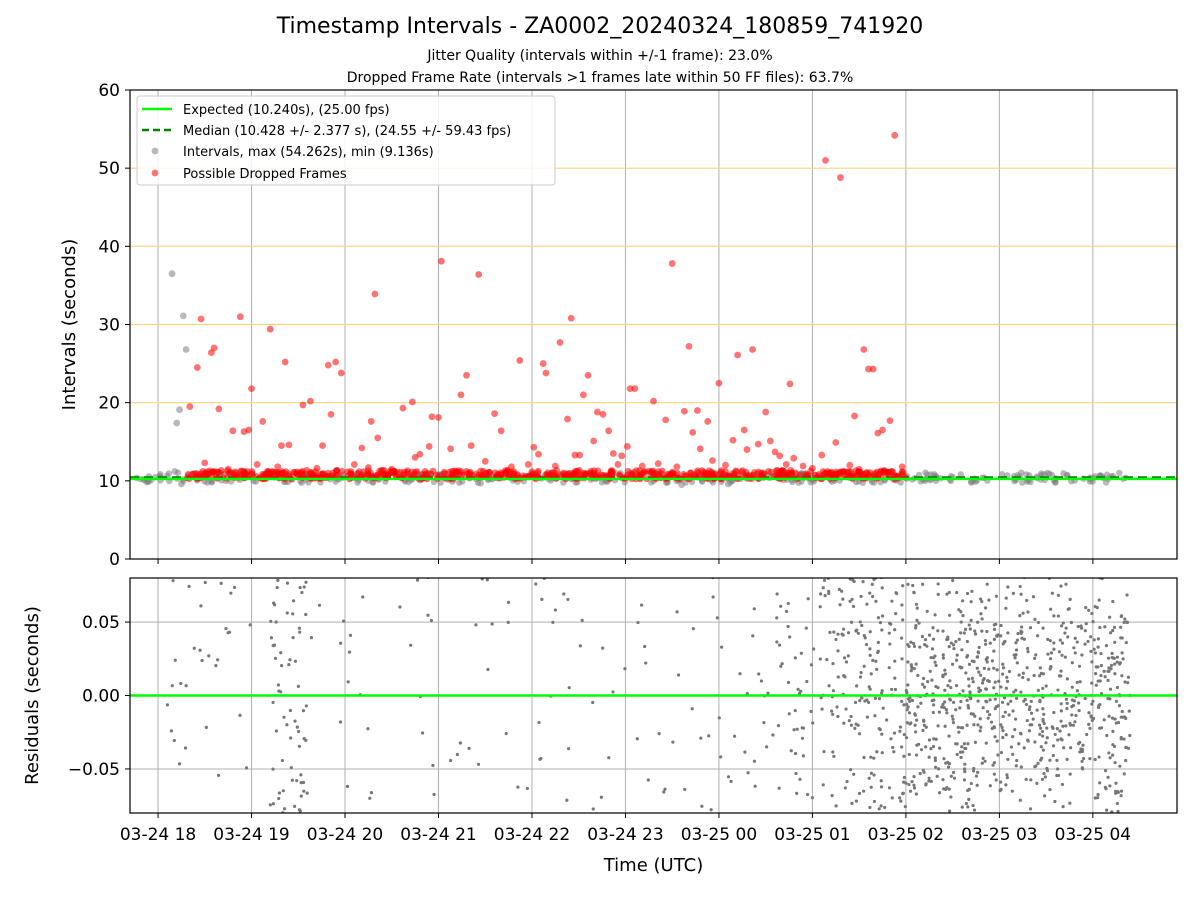 This screenshot has height=900, width=1200. What do you see at coordinates (101, 697) in the screenshot?
I see `bottom-ytick-label: 0.00` at bounding box center [101, 697].